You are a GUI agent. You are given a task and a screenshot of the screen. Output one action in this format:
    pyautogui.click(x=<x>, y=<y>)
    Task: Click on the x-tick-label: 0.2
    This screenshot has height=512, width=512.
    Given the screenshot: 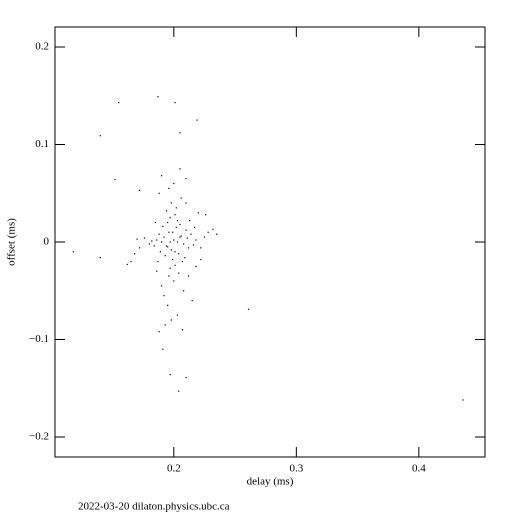 What is the action you would take?
    pyautogui.click(x=174, y=469)
    